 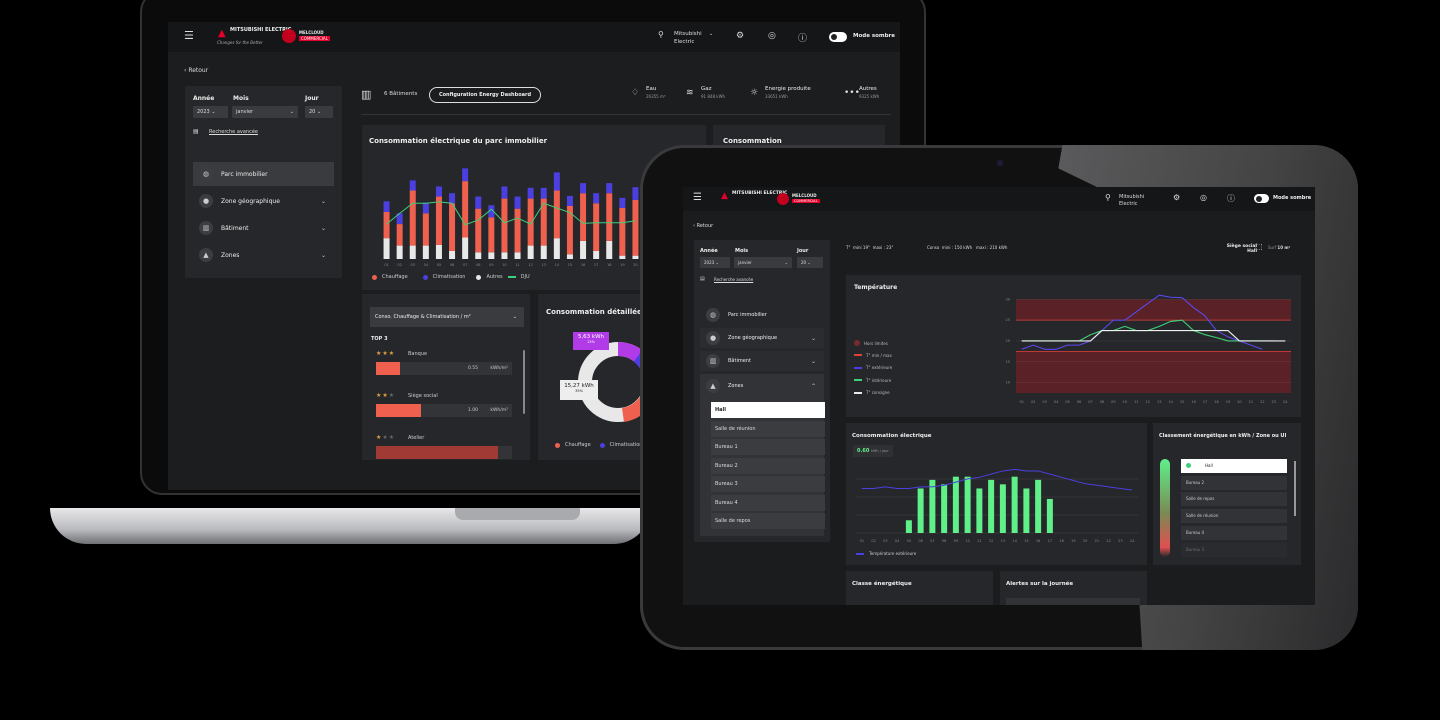 I want to click on config-dashboard-button: Configuration Energy Dashboard, so click(x=485, y=95).